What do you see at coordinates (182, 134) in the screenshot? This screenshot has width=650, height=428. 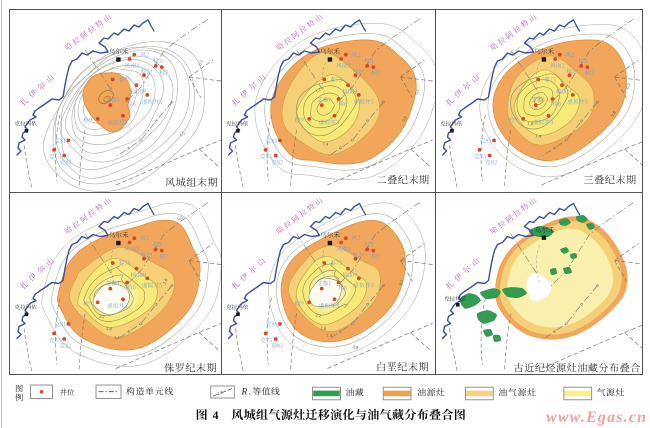 I see `svg-text: 1.5` at bounding box center [182, 134].